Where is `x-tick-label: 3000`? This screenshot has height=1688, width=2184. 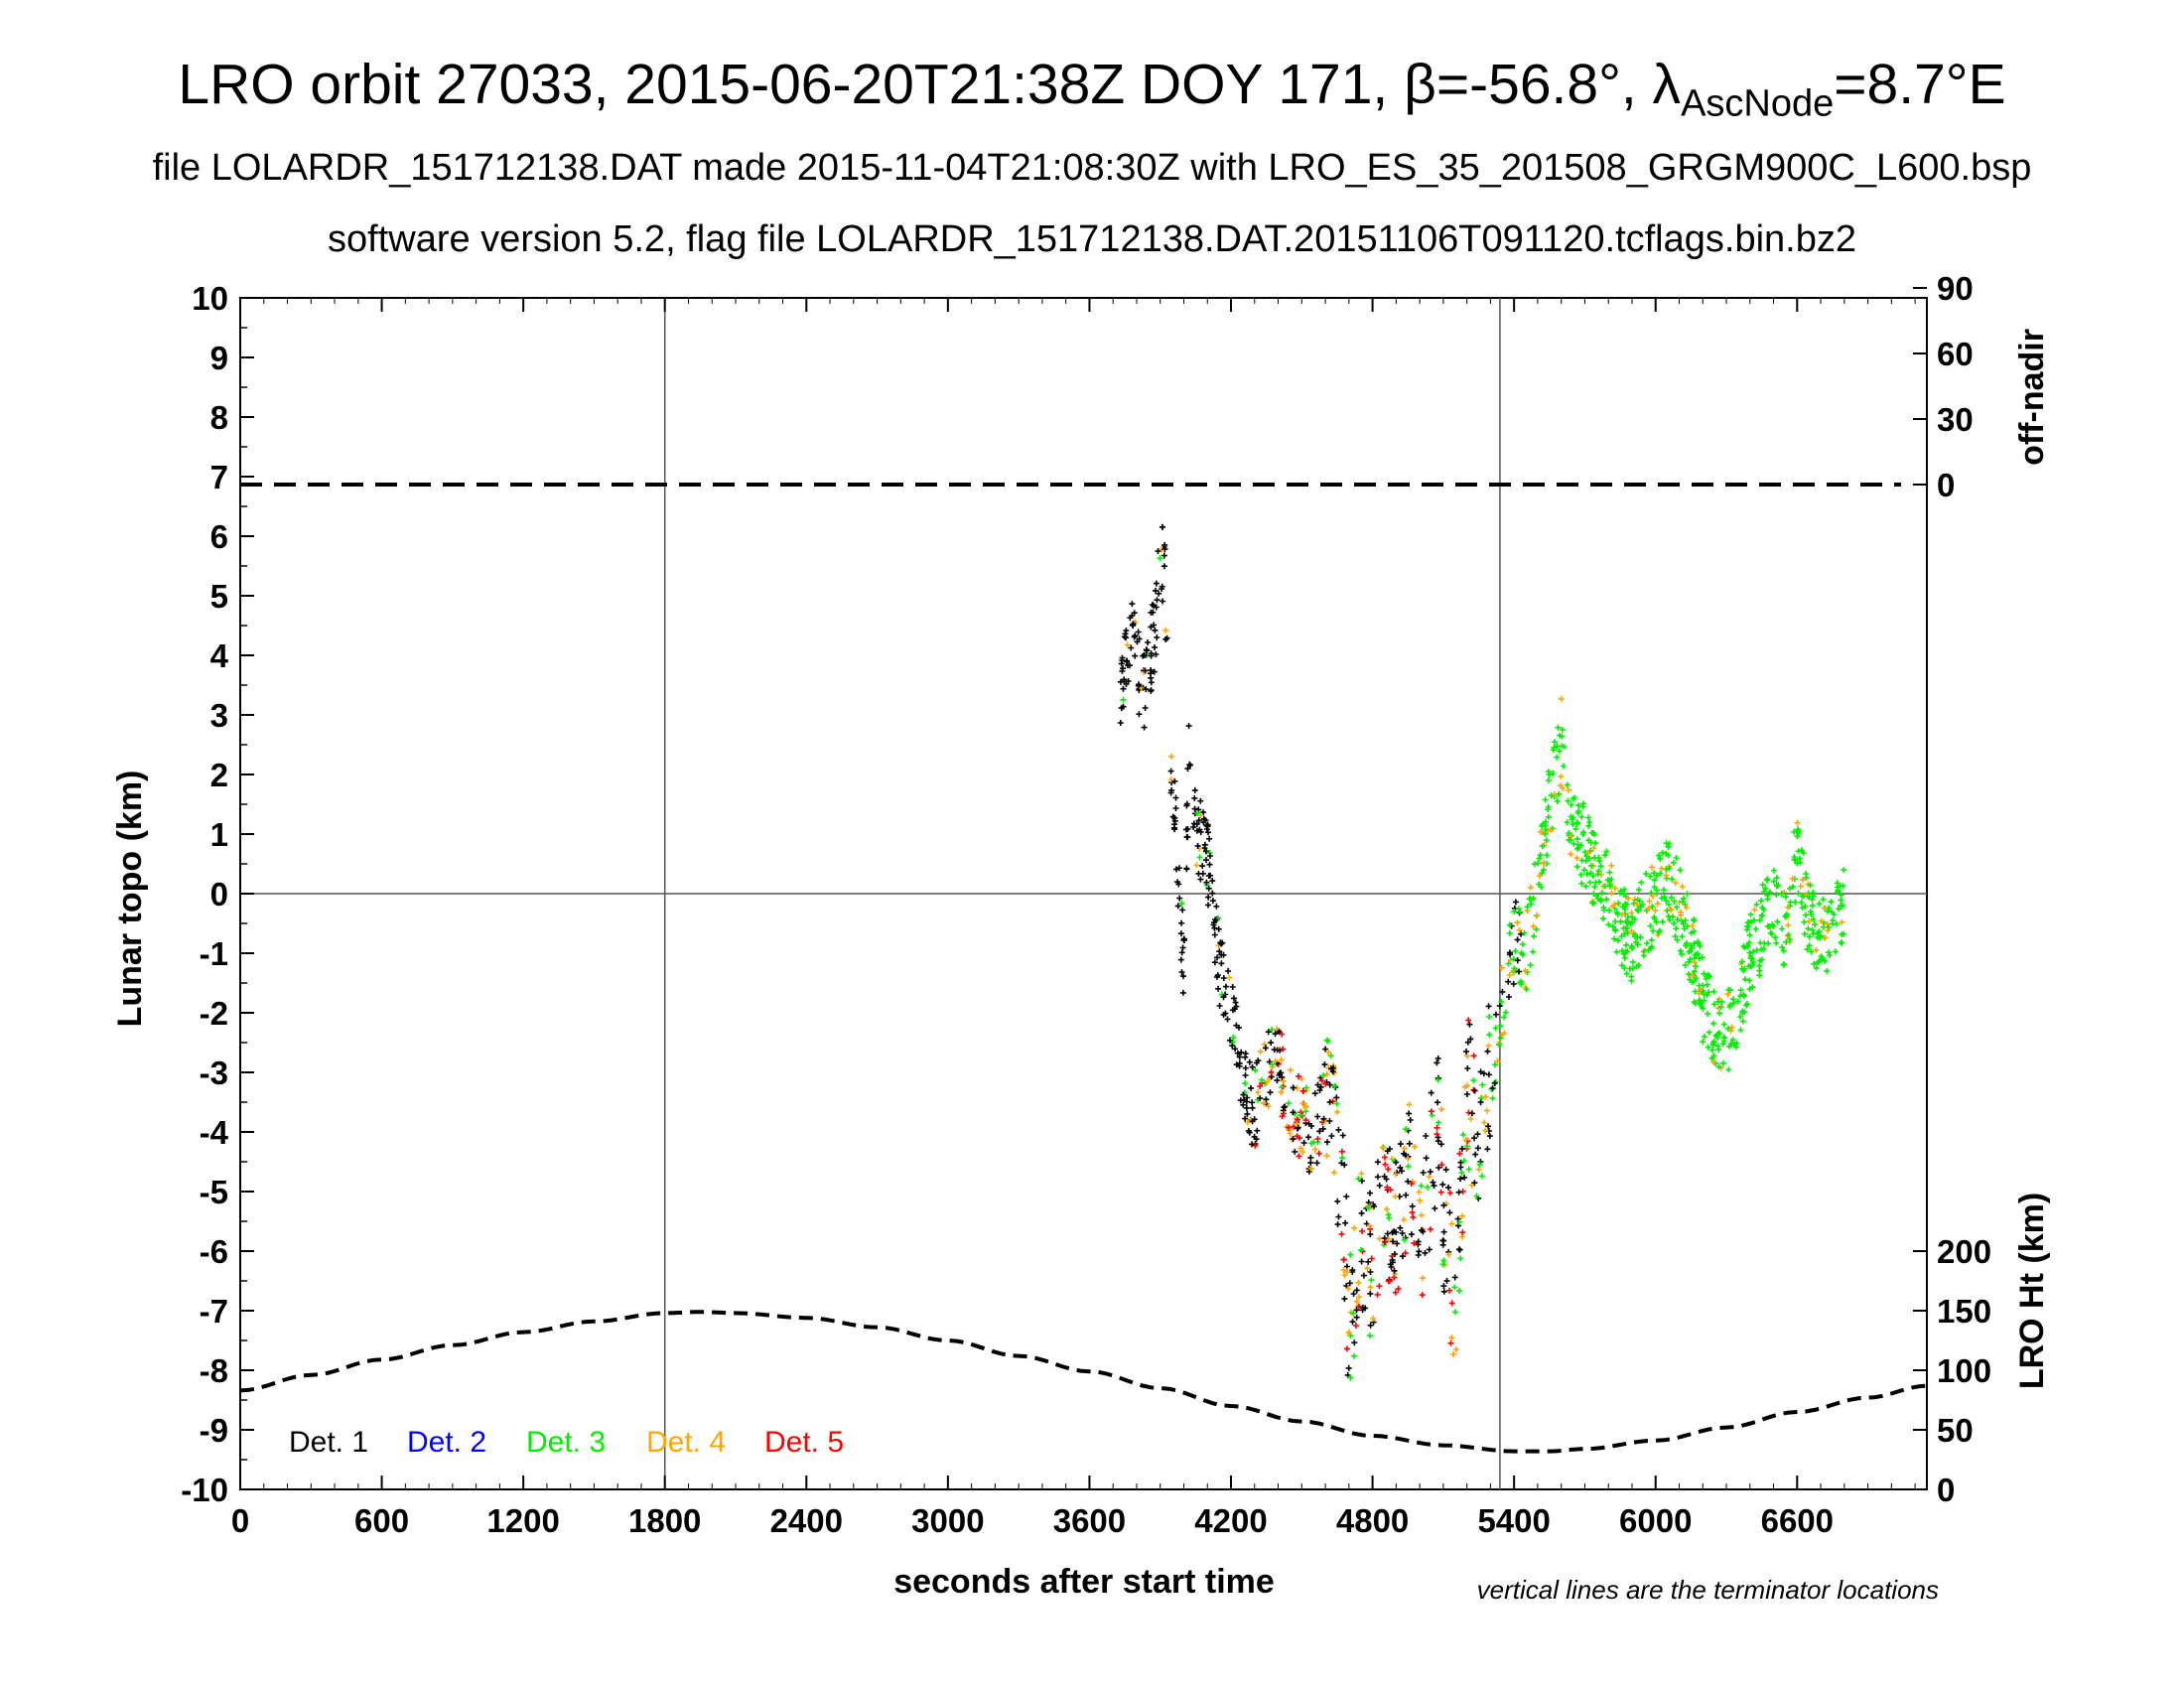 x-tick-label: 3000 is located at coordinates (947, 1520).